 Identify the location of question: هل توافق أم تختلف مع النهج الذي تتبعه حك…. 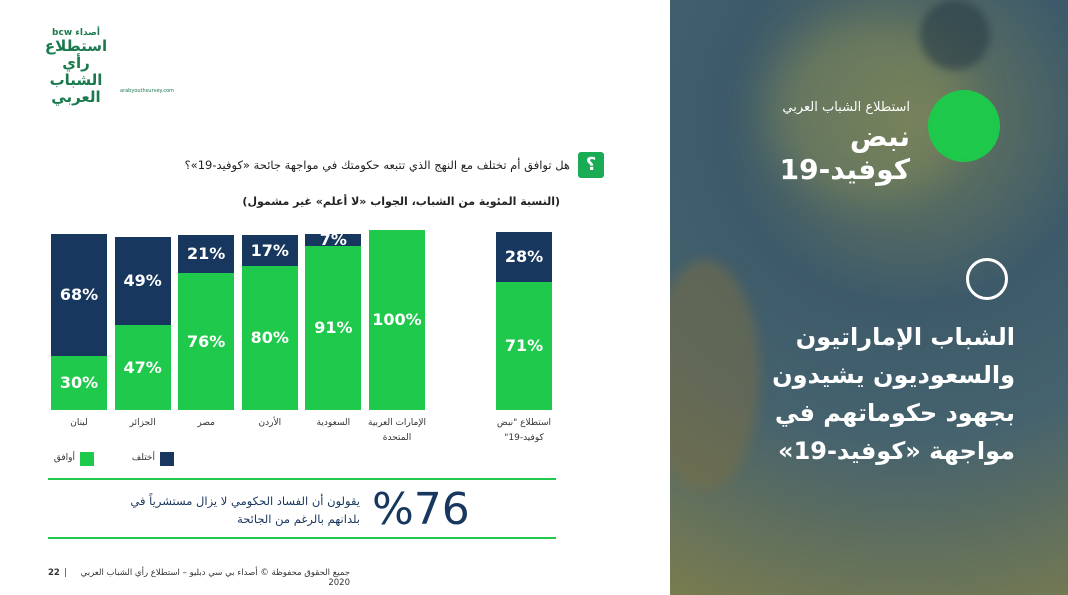
(377, 165).